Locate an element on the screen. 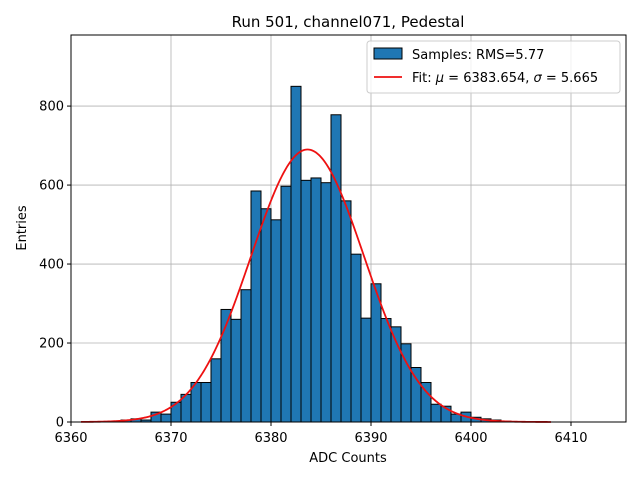 This screenshot has height=480, width=640. legend-mu-value: = 6383.654, is located at coordinates (488, 78).